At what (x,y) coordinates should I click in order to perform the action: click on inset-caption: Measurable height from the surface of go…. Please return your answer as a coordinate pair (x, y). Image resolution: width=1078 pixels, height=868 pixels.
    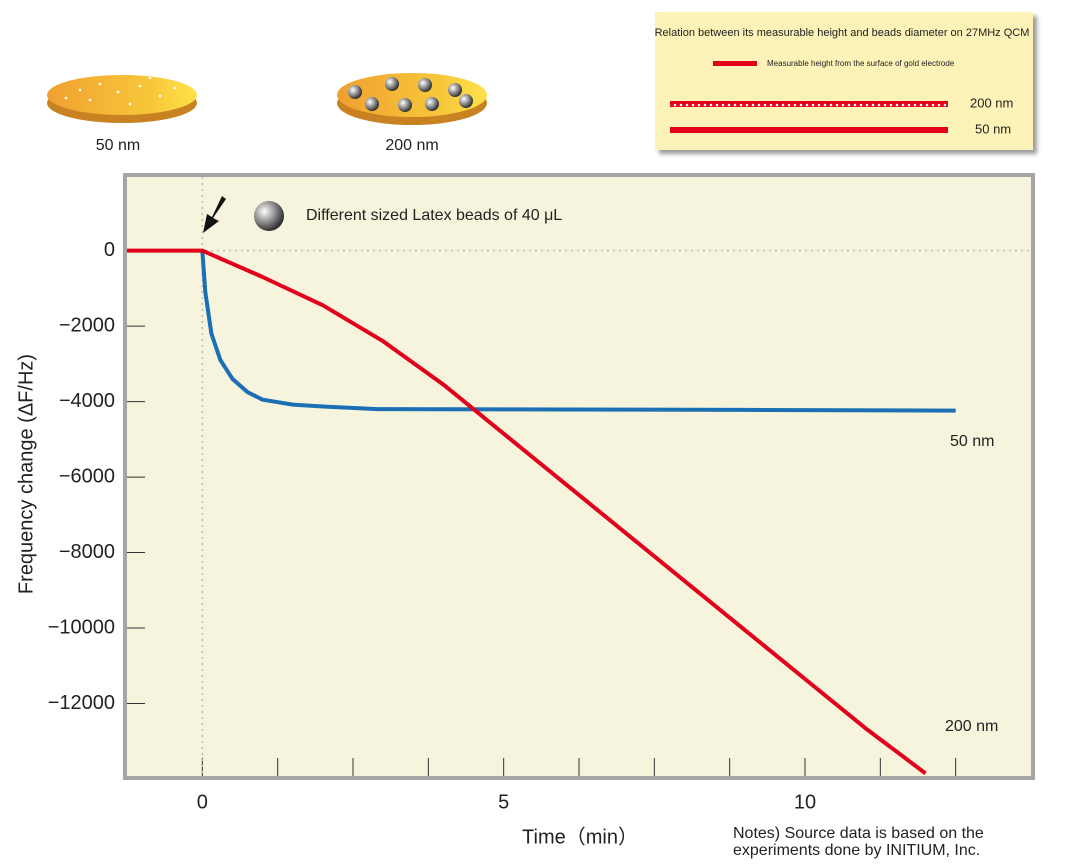
    Looking at the image, I should click on (861, 63).